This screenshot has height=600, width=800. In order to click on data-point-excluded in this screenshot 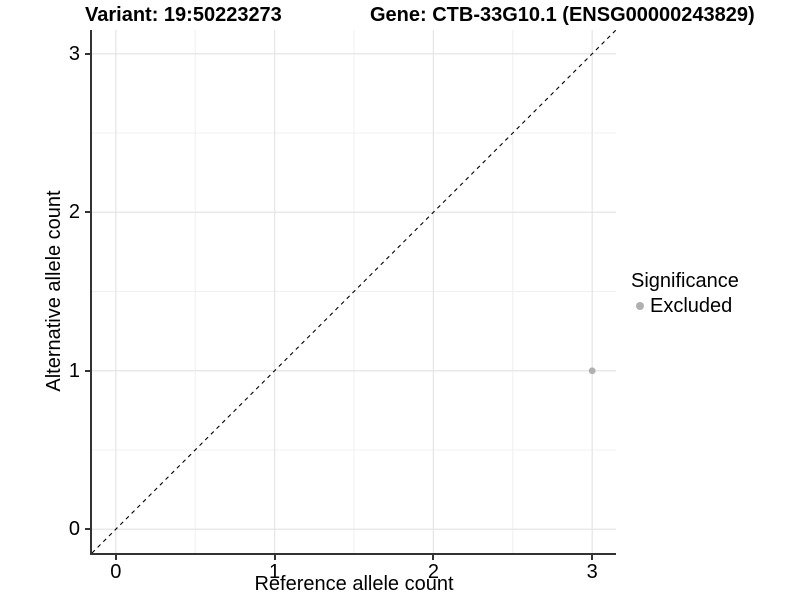, I will do `click(592, 371)`.